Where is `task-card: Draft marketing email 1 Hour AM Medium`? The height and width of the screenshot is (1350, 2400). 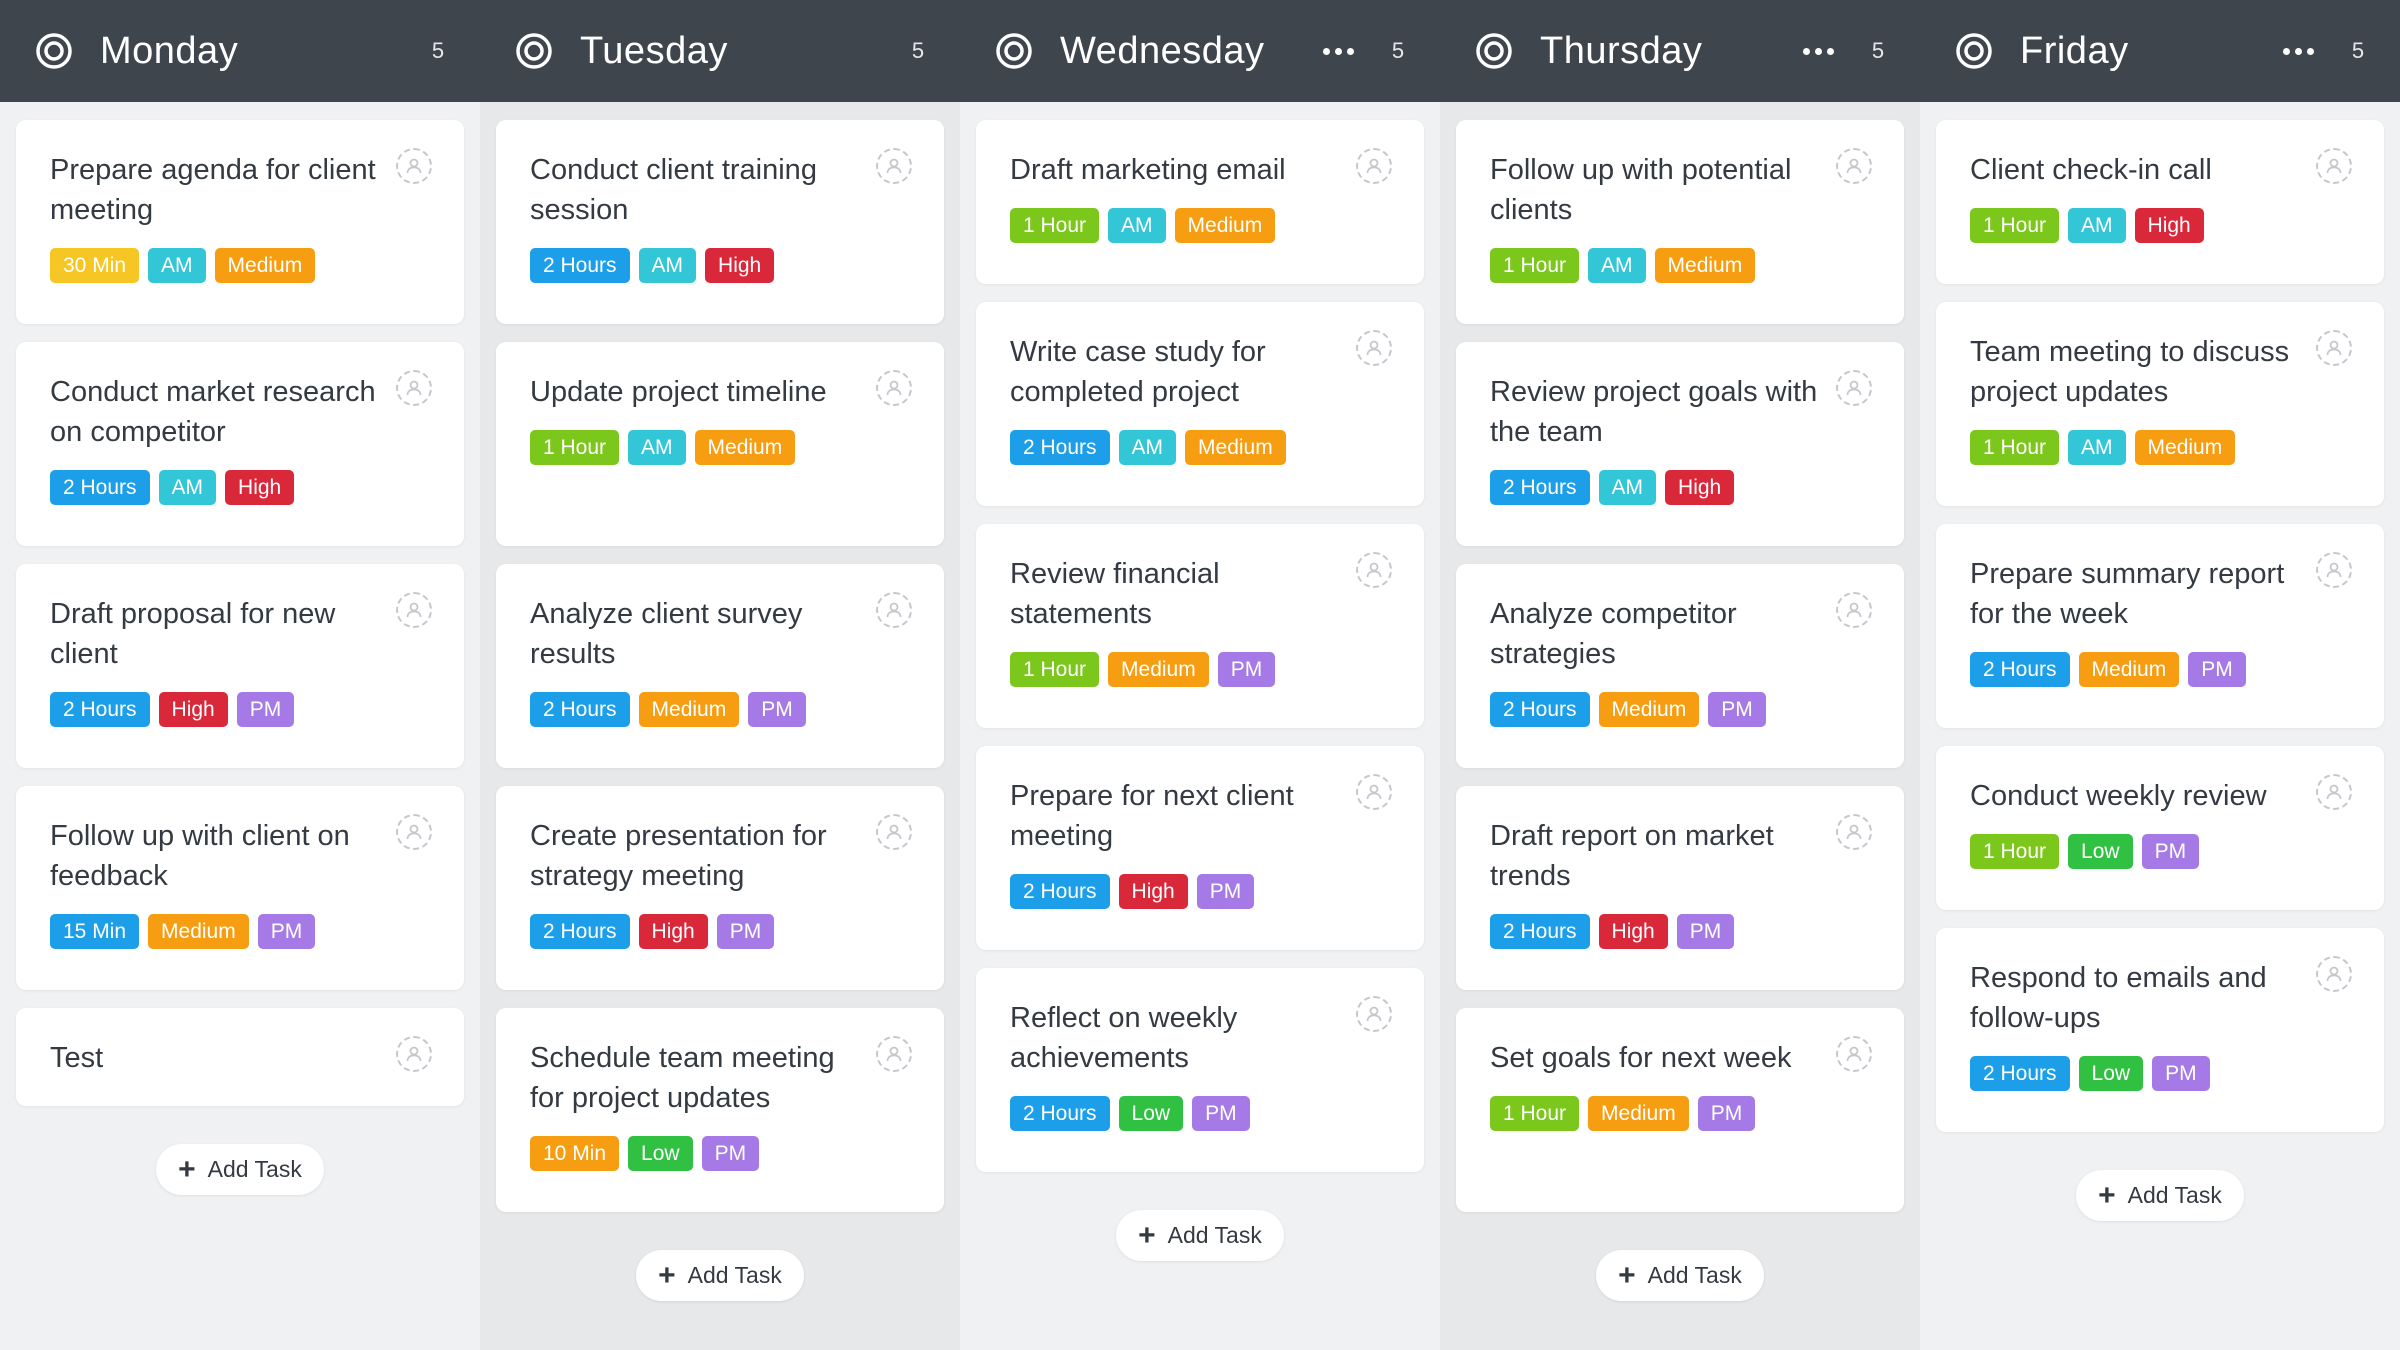
task-card: Draft marketing email 1 Hour AM Medium is located at coordinates (1200, 202).